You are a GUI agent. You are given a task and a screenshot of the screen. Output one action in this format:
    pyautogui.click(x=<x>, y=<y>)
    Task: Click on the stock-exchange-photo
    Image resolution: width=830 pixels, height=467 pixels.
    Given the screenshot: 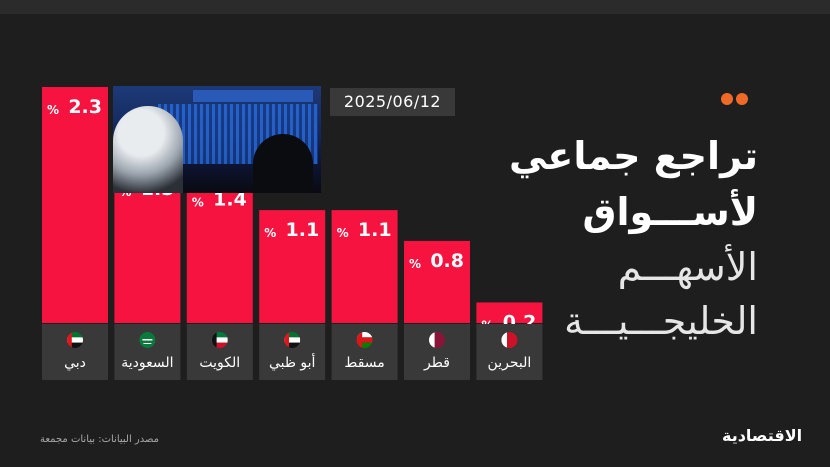 What is the action you would take?
    pyautogui.click(x=217, y=139)
    